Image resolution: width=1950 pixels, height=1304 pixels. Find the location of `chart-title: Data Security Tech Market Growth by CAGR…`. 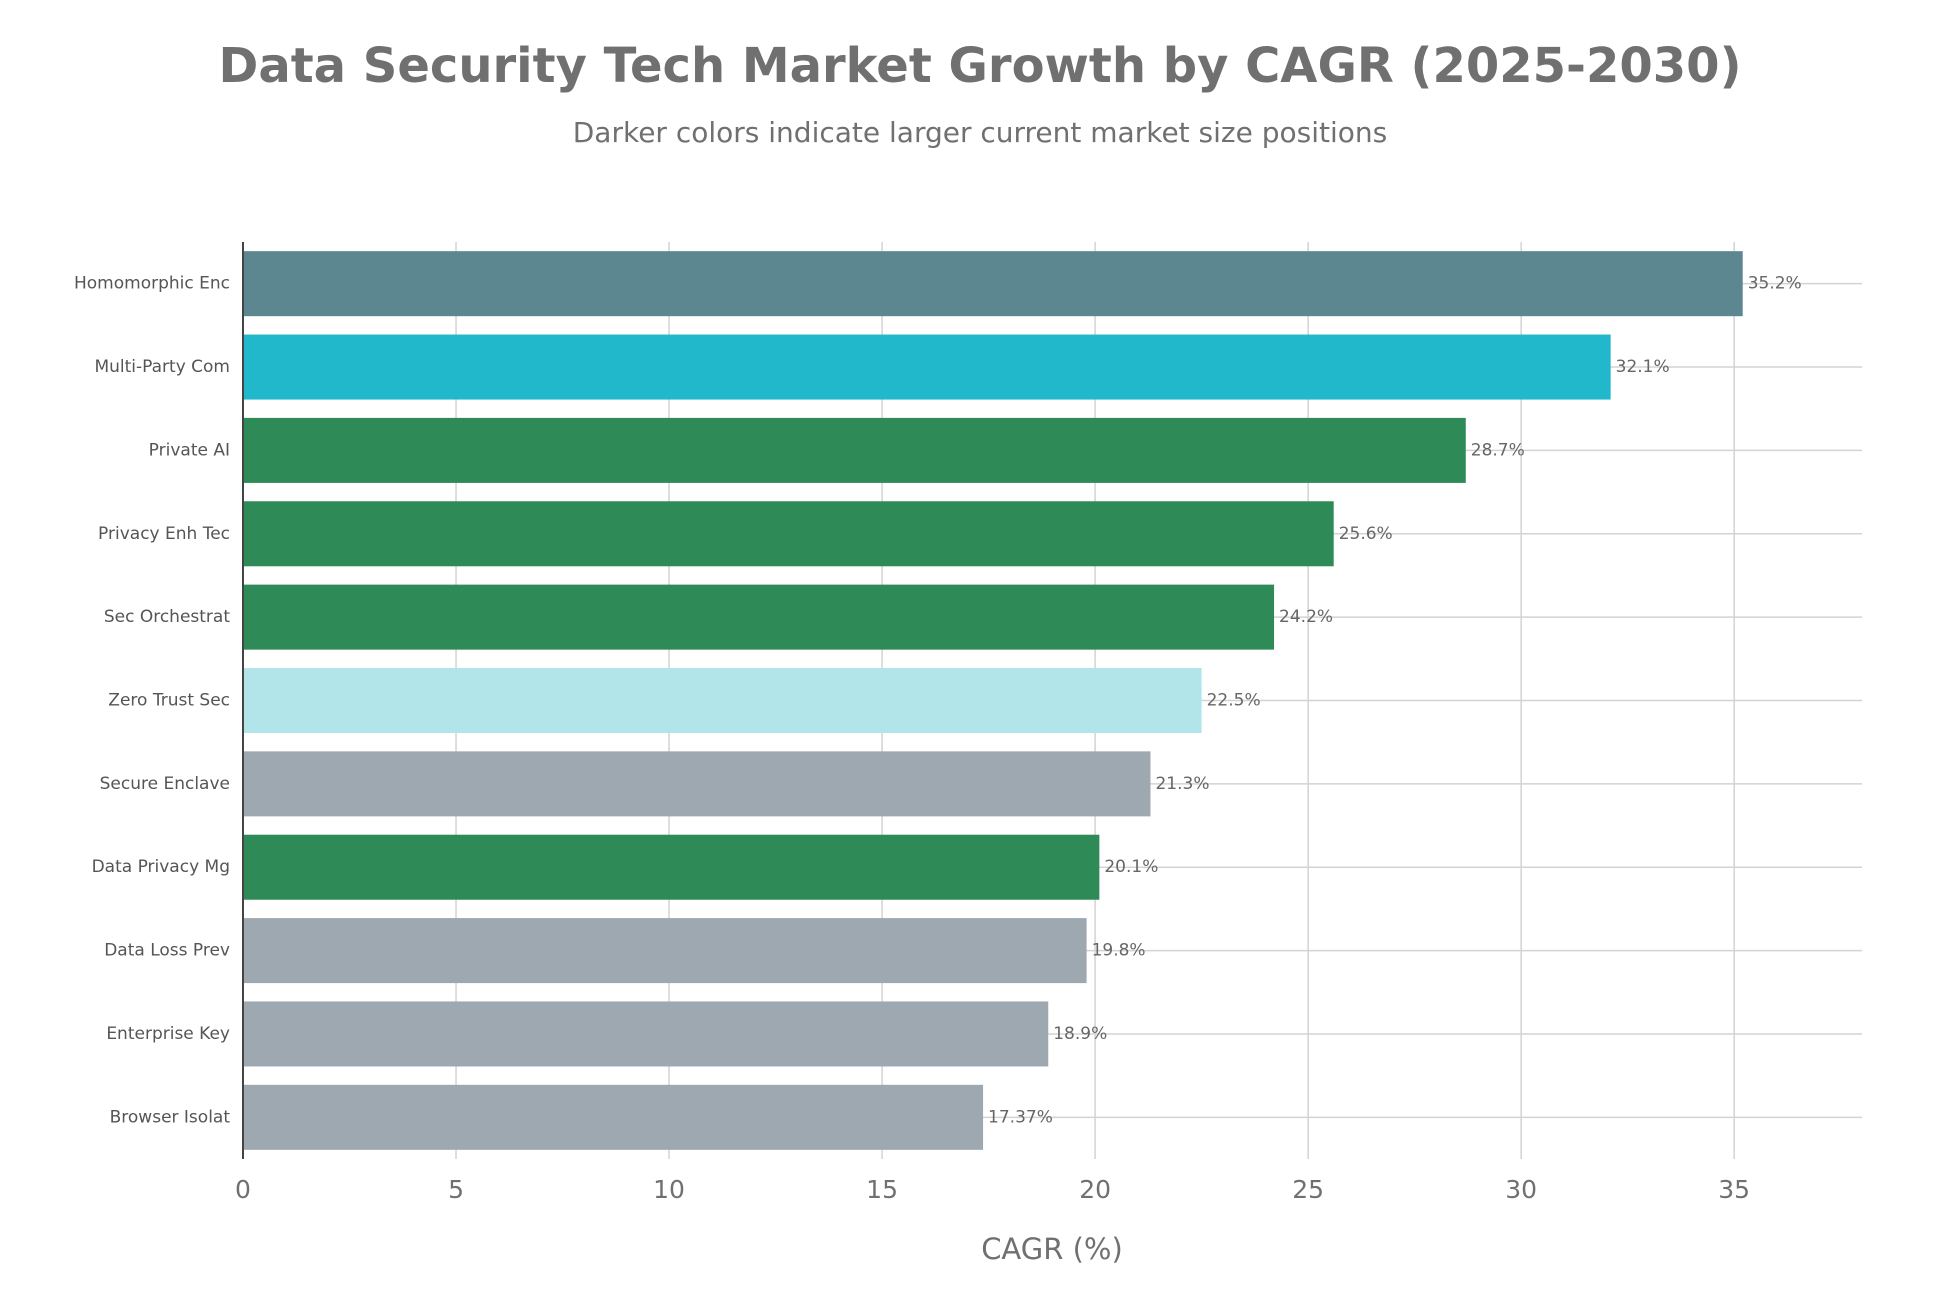

chart-title: Data Security Tech Market Growth by CAGR… is located at coordinates (979, 66).